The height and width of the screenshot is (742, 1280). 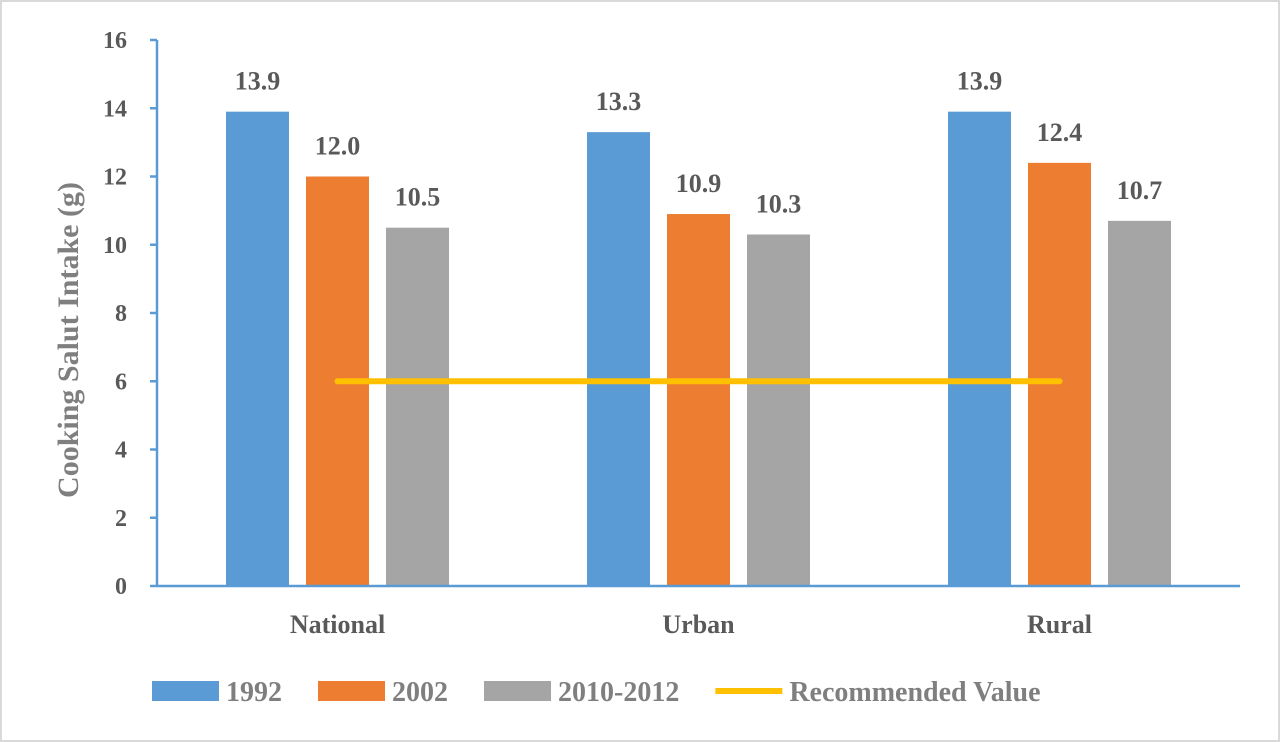 I want to click on legend-label: 2002, so click(x=420, y=692).